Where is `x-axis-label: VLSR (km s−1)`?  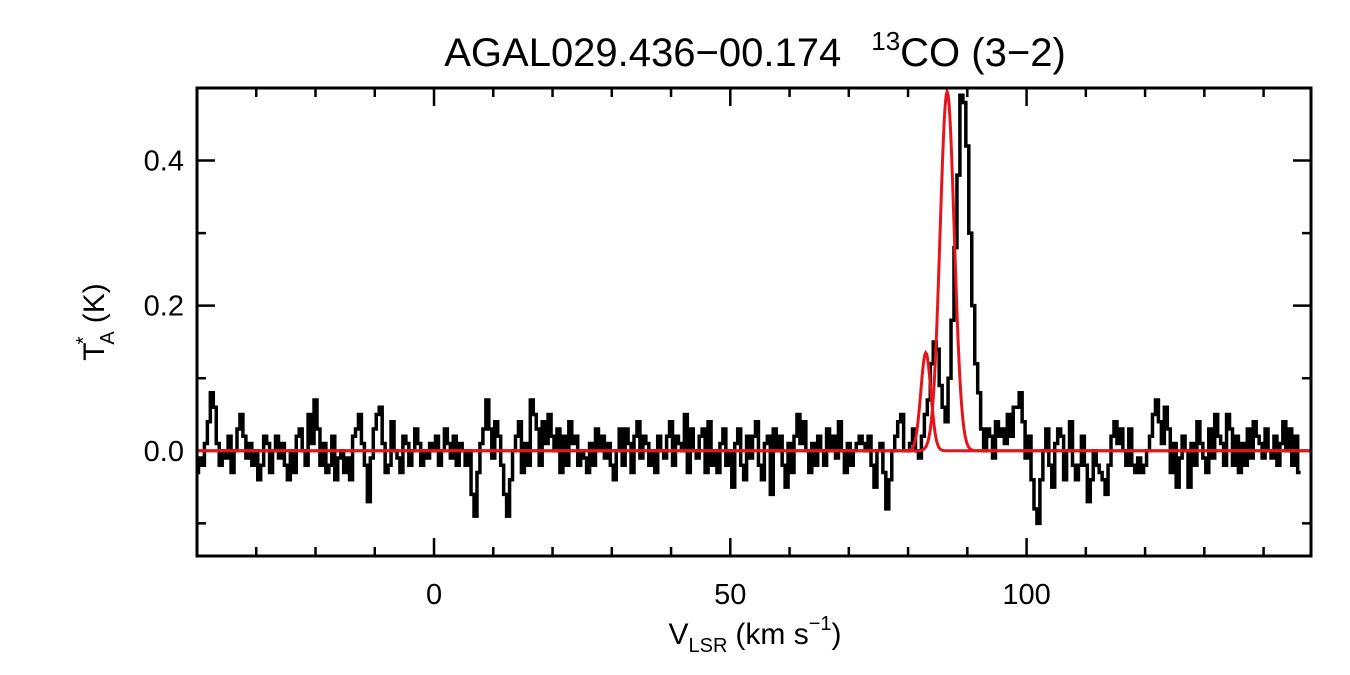 x-axis-label: VLSR (km s−1) is located at coordinates (754, 635).